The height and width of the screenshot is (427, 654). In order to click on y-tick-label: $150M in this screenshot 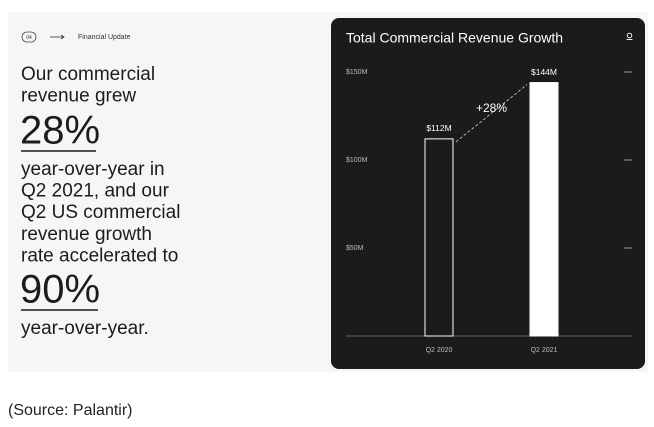, I will do `click(357, 72)`.